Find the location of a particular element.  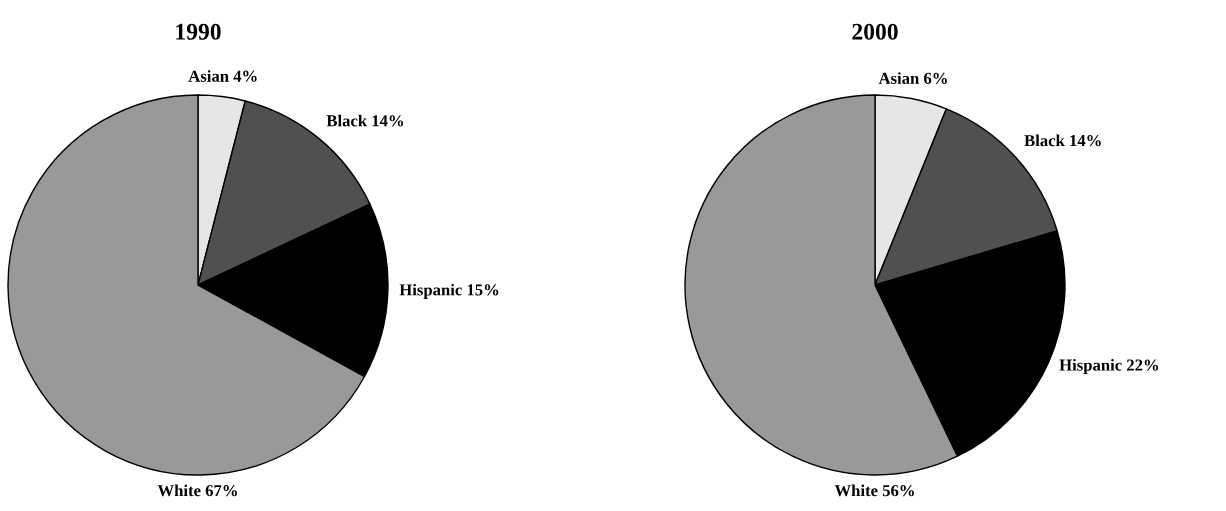

slice-label: Asian 6% is located at coordinates (912, 78).